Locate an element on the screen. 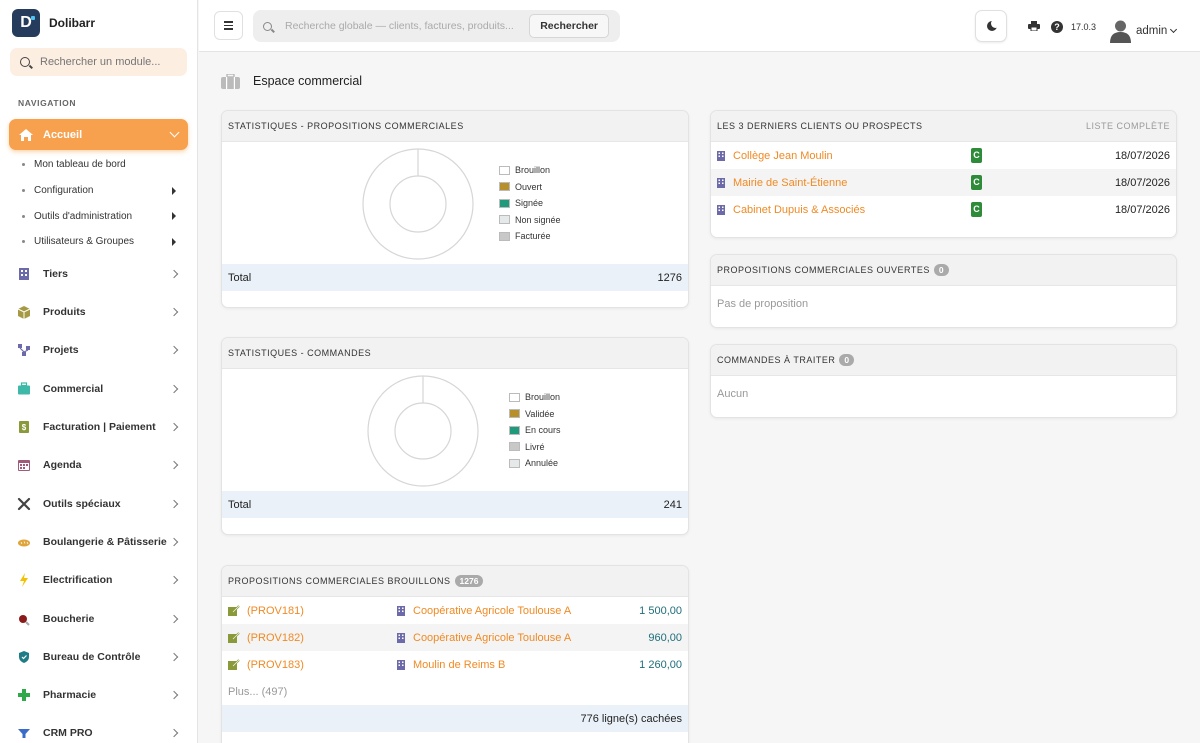  sidebar-item-electrification: Electrification is located at coordinates (98, 580).